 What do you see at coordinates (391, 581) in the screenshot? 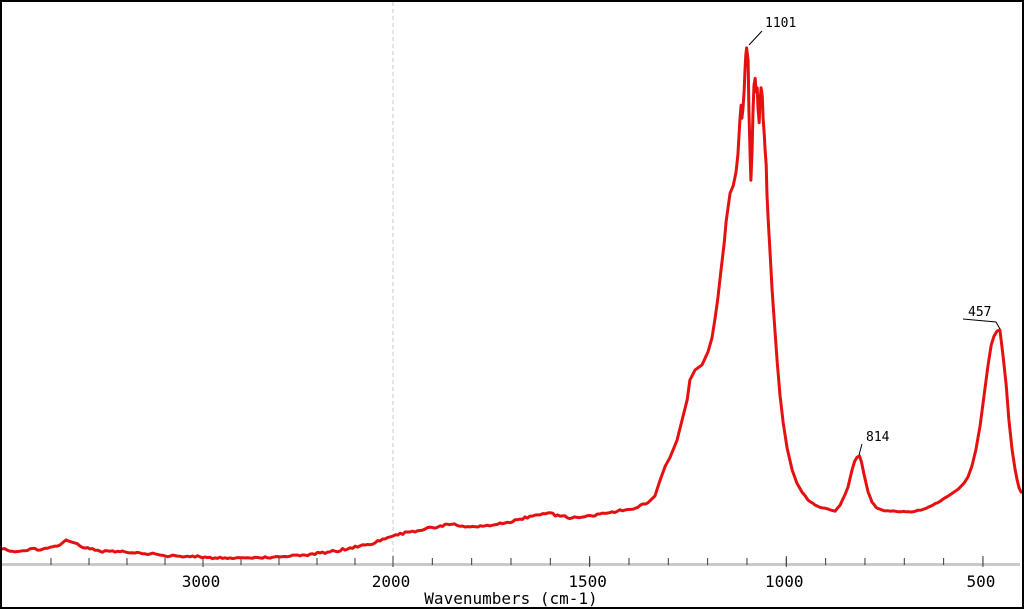
I see `x-tick-label-2000: 2000` at bounding box center [391, 581].